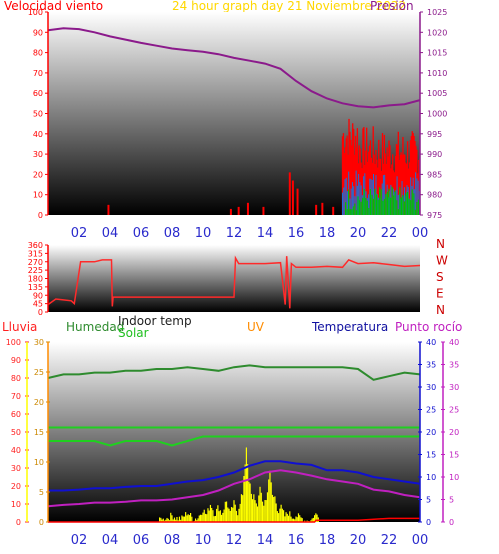  Describe the element at coordinates (442, 261) in the screenshot. I see `compass-letter: W` at that location.